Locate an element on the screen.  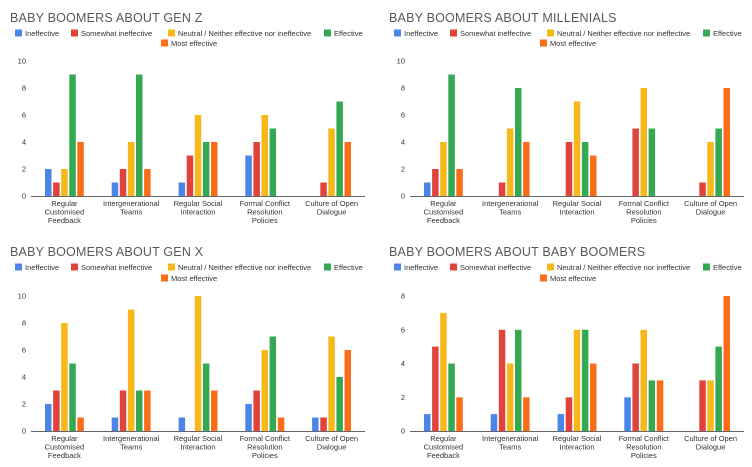
chart-title: BABY BOOMERS ABOUT MILLENIALS is located at coordinates (503, 18).